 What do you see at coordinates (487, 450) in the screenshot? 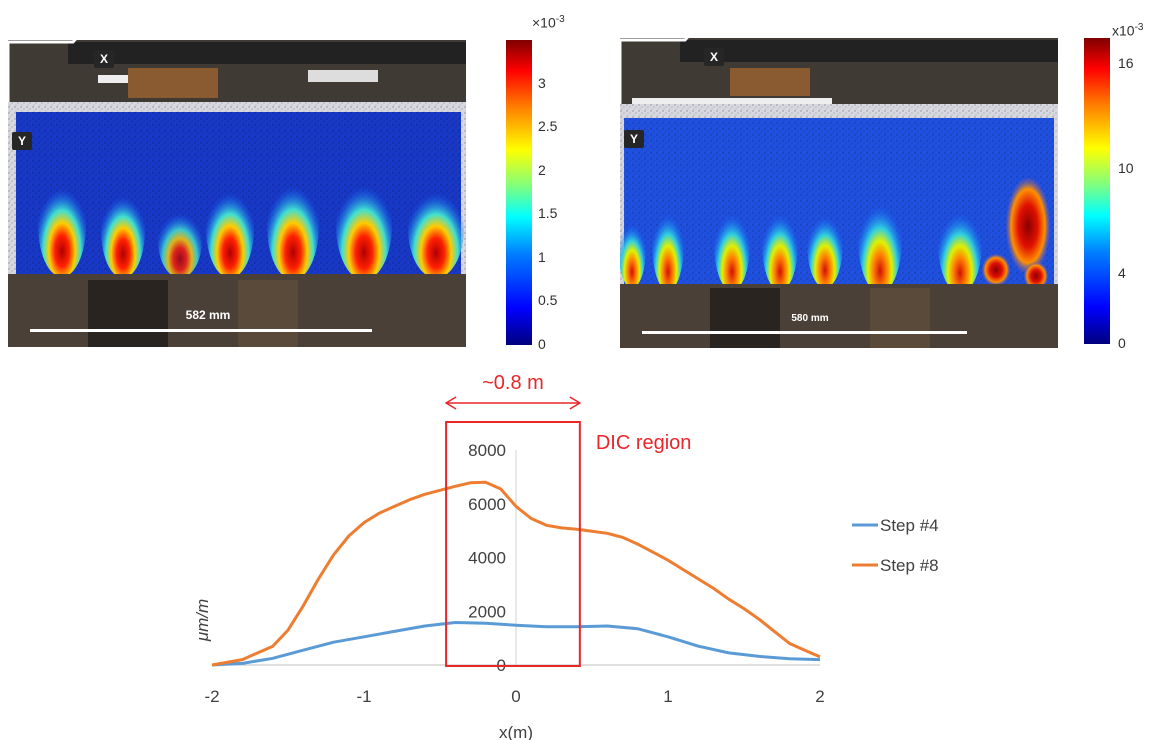
I see `y-tick-label: 8000` at bounding box center [487, 450].